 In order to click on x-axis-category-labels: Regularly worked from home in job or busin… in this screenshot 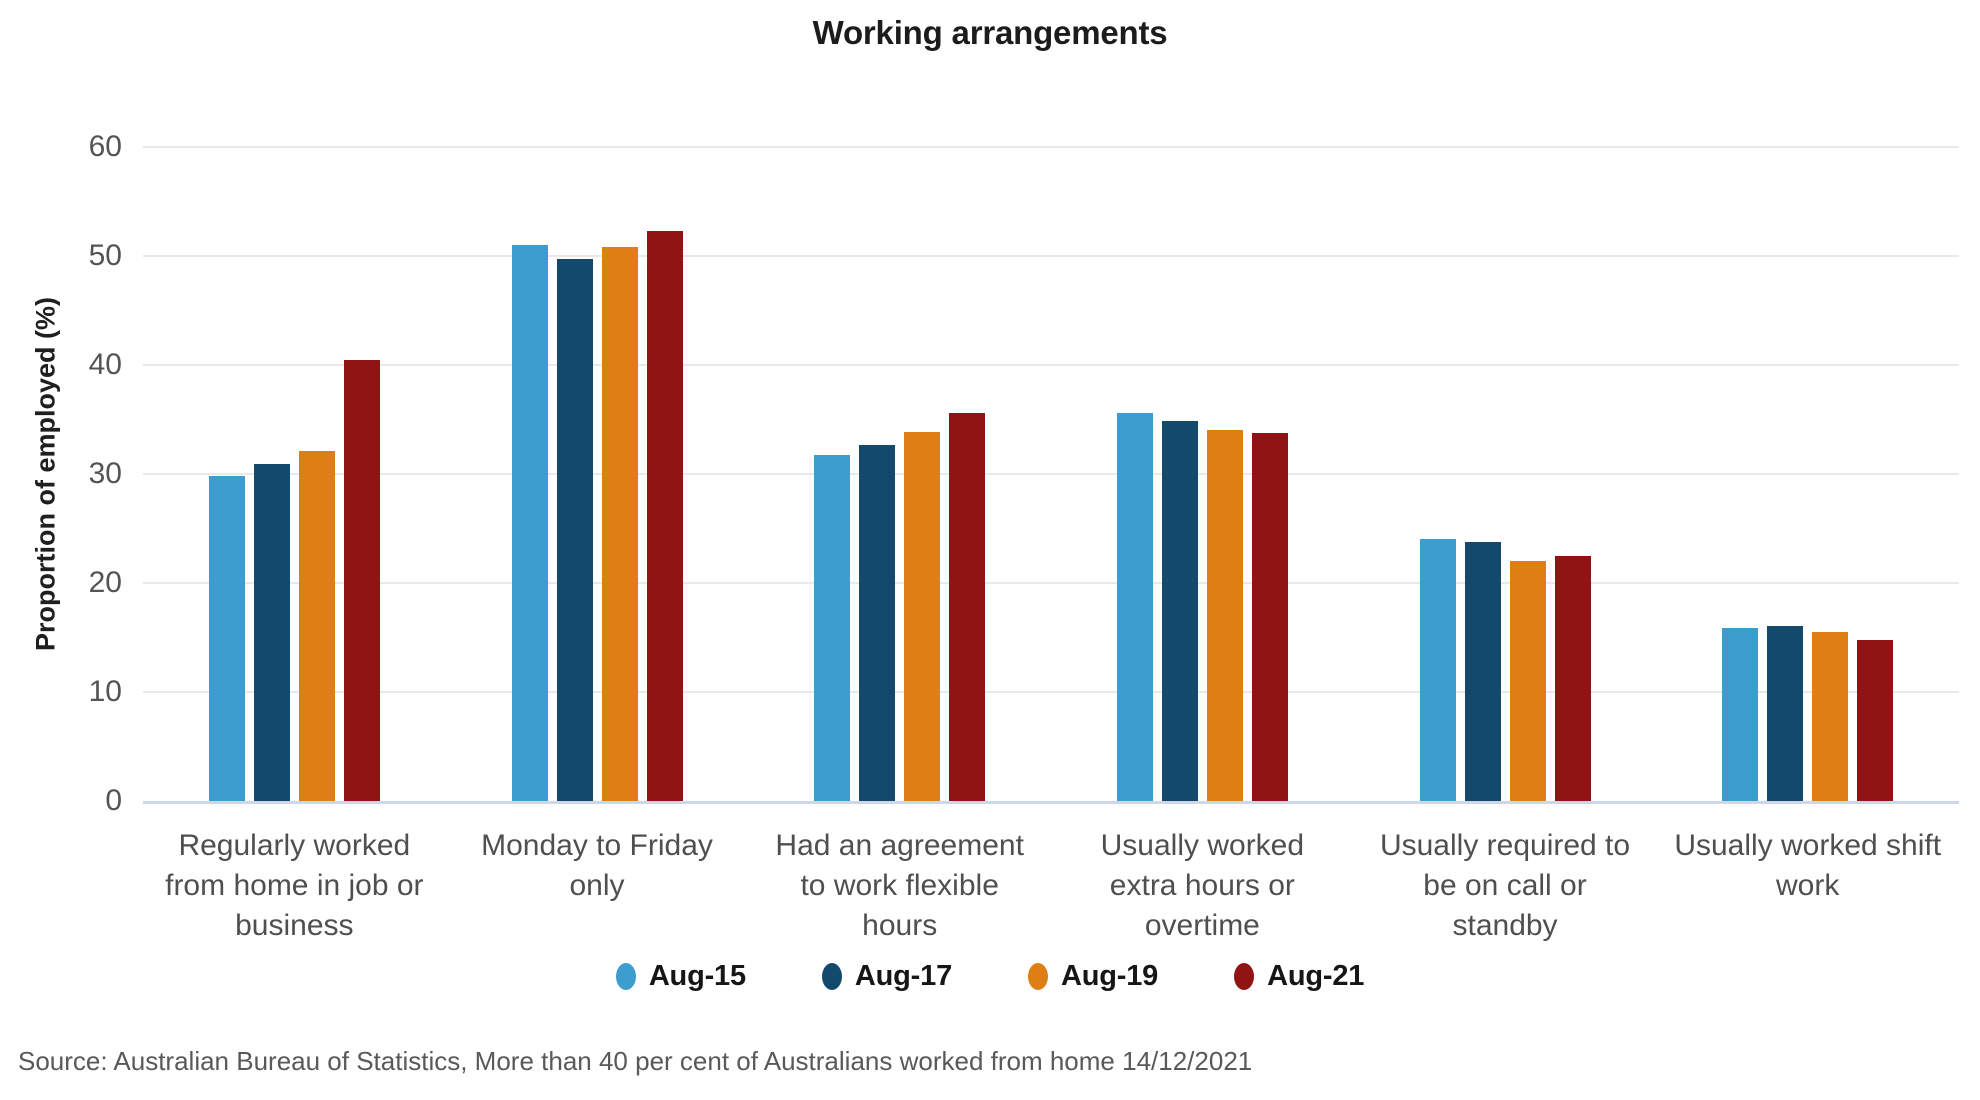, I will do `click(1051, 886)`.